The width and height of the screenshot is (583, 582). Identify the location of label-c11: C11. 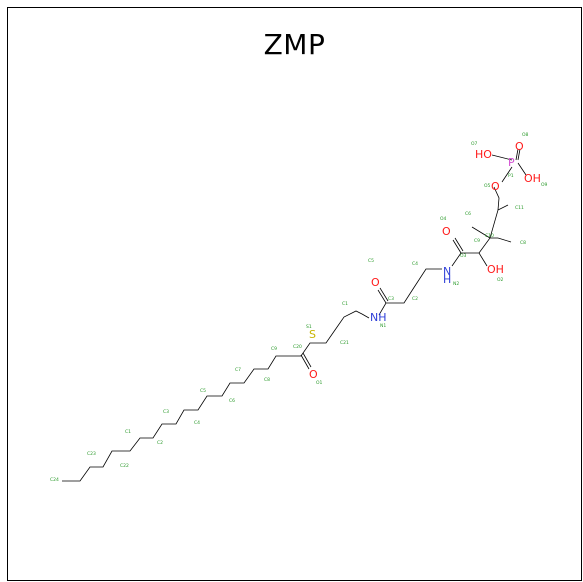
(519, 208).